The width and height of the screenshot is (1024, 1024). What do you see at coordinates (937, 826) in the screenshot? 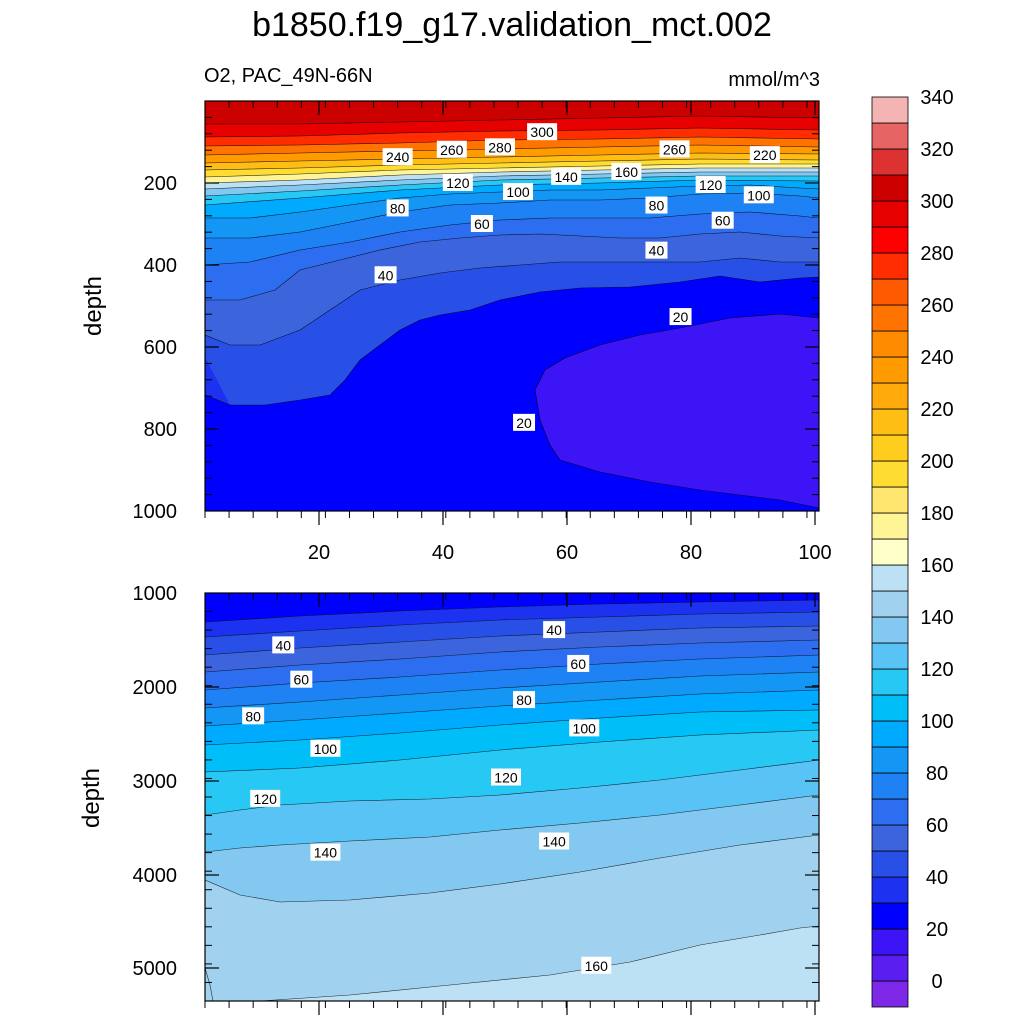
I see `colorbar-tick-label: 60` at bounding box center [937, 826].